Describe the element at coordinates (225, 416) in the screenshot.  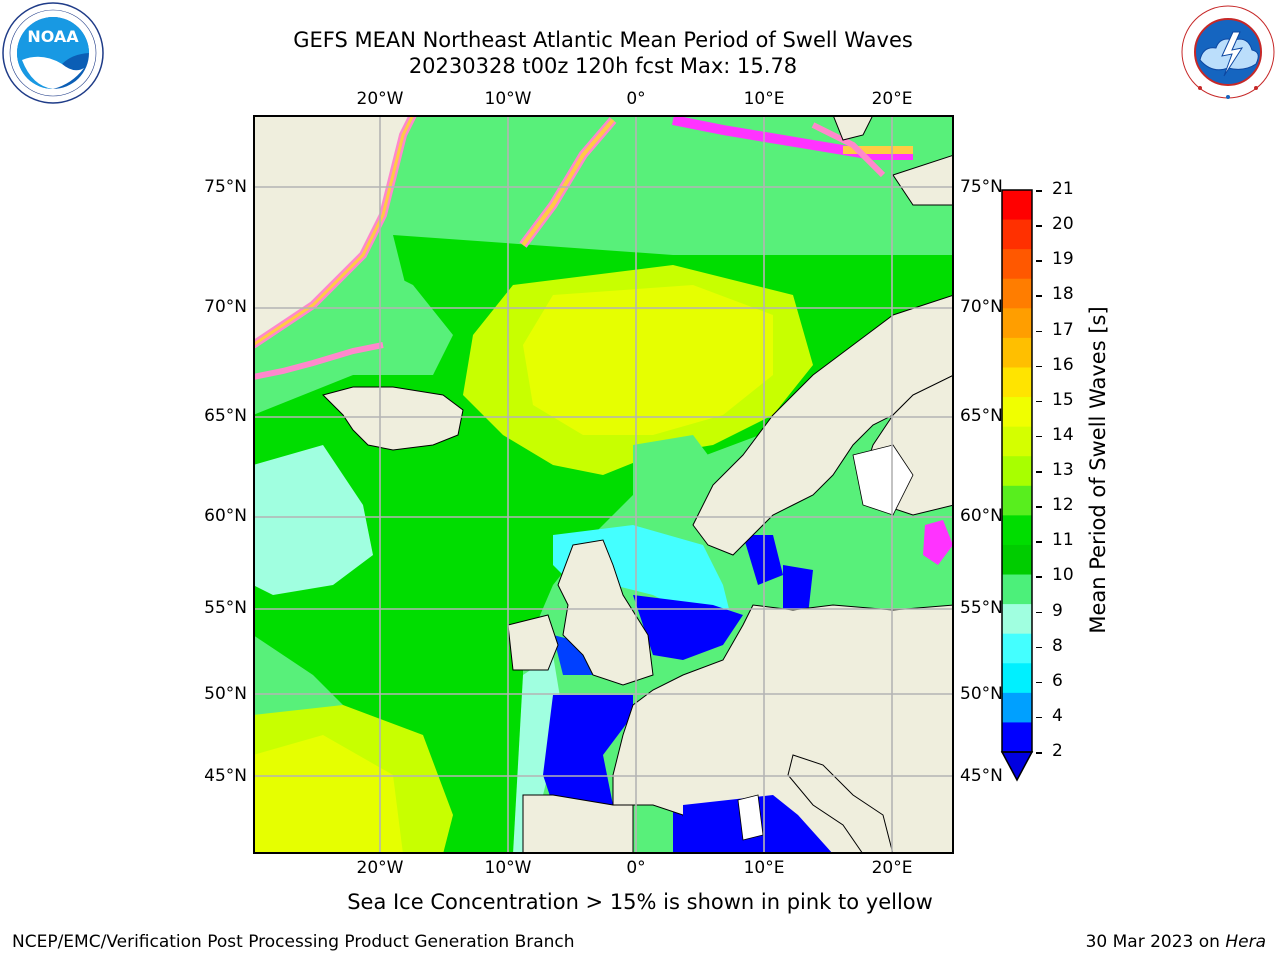
I see `lat-label-left: 65°N` at that location.